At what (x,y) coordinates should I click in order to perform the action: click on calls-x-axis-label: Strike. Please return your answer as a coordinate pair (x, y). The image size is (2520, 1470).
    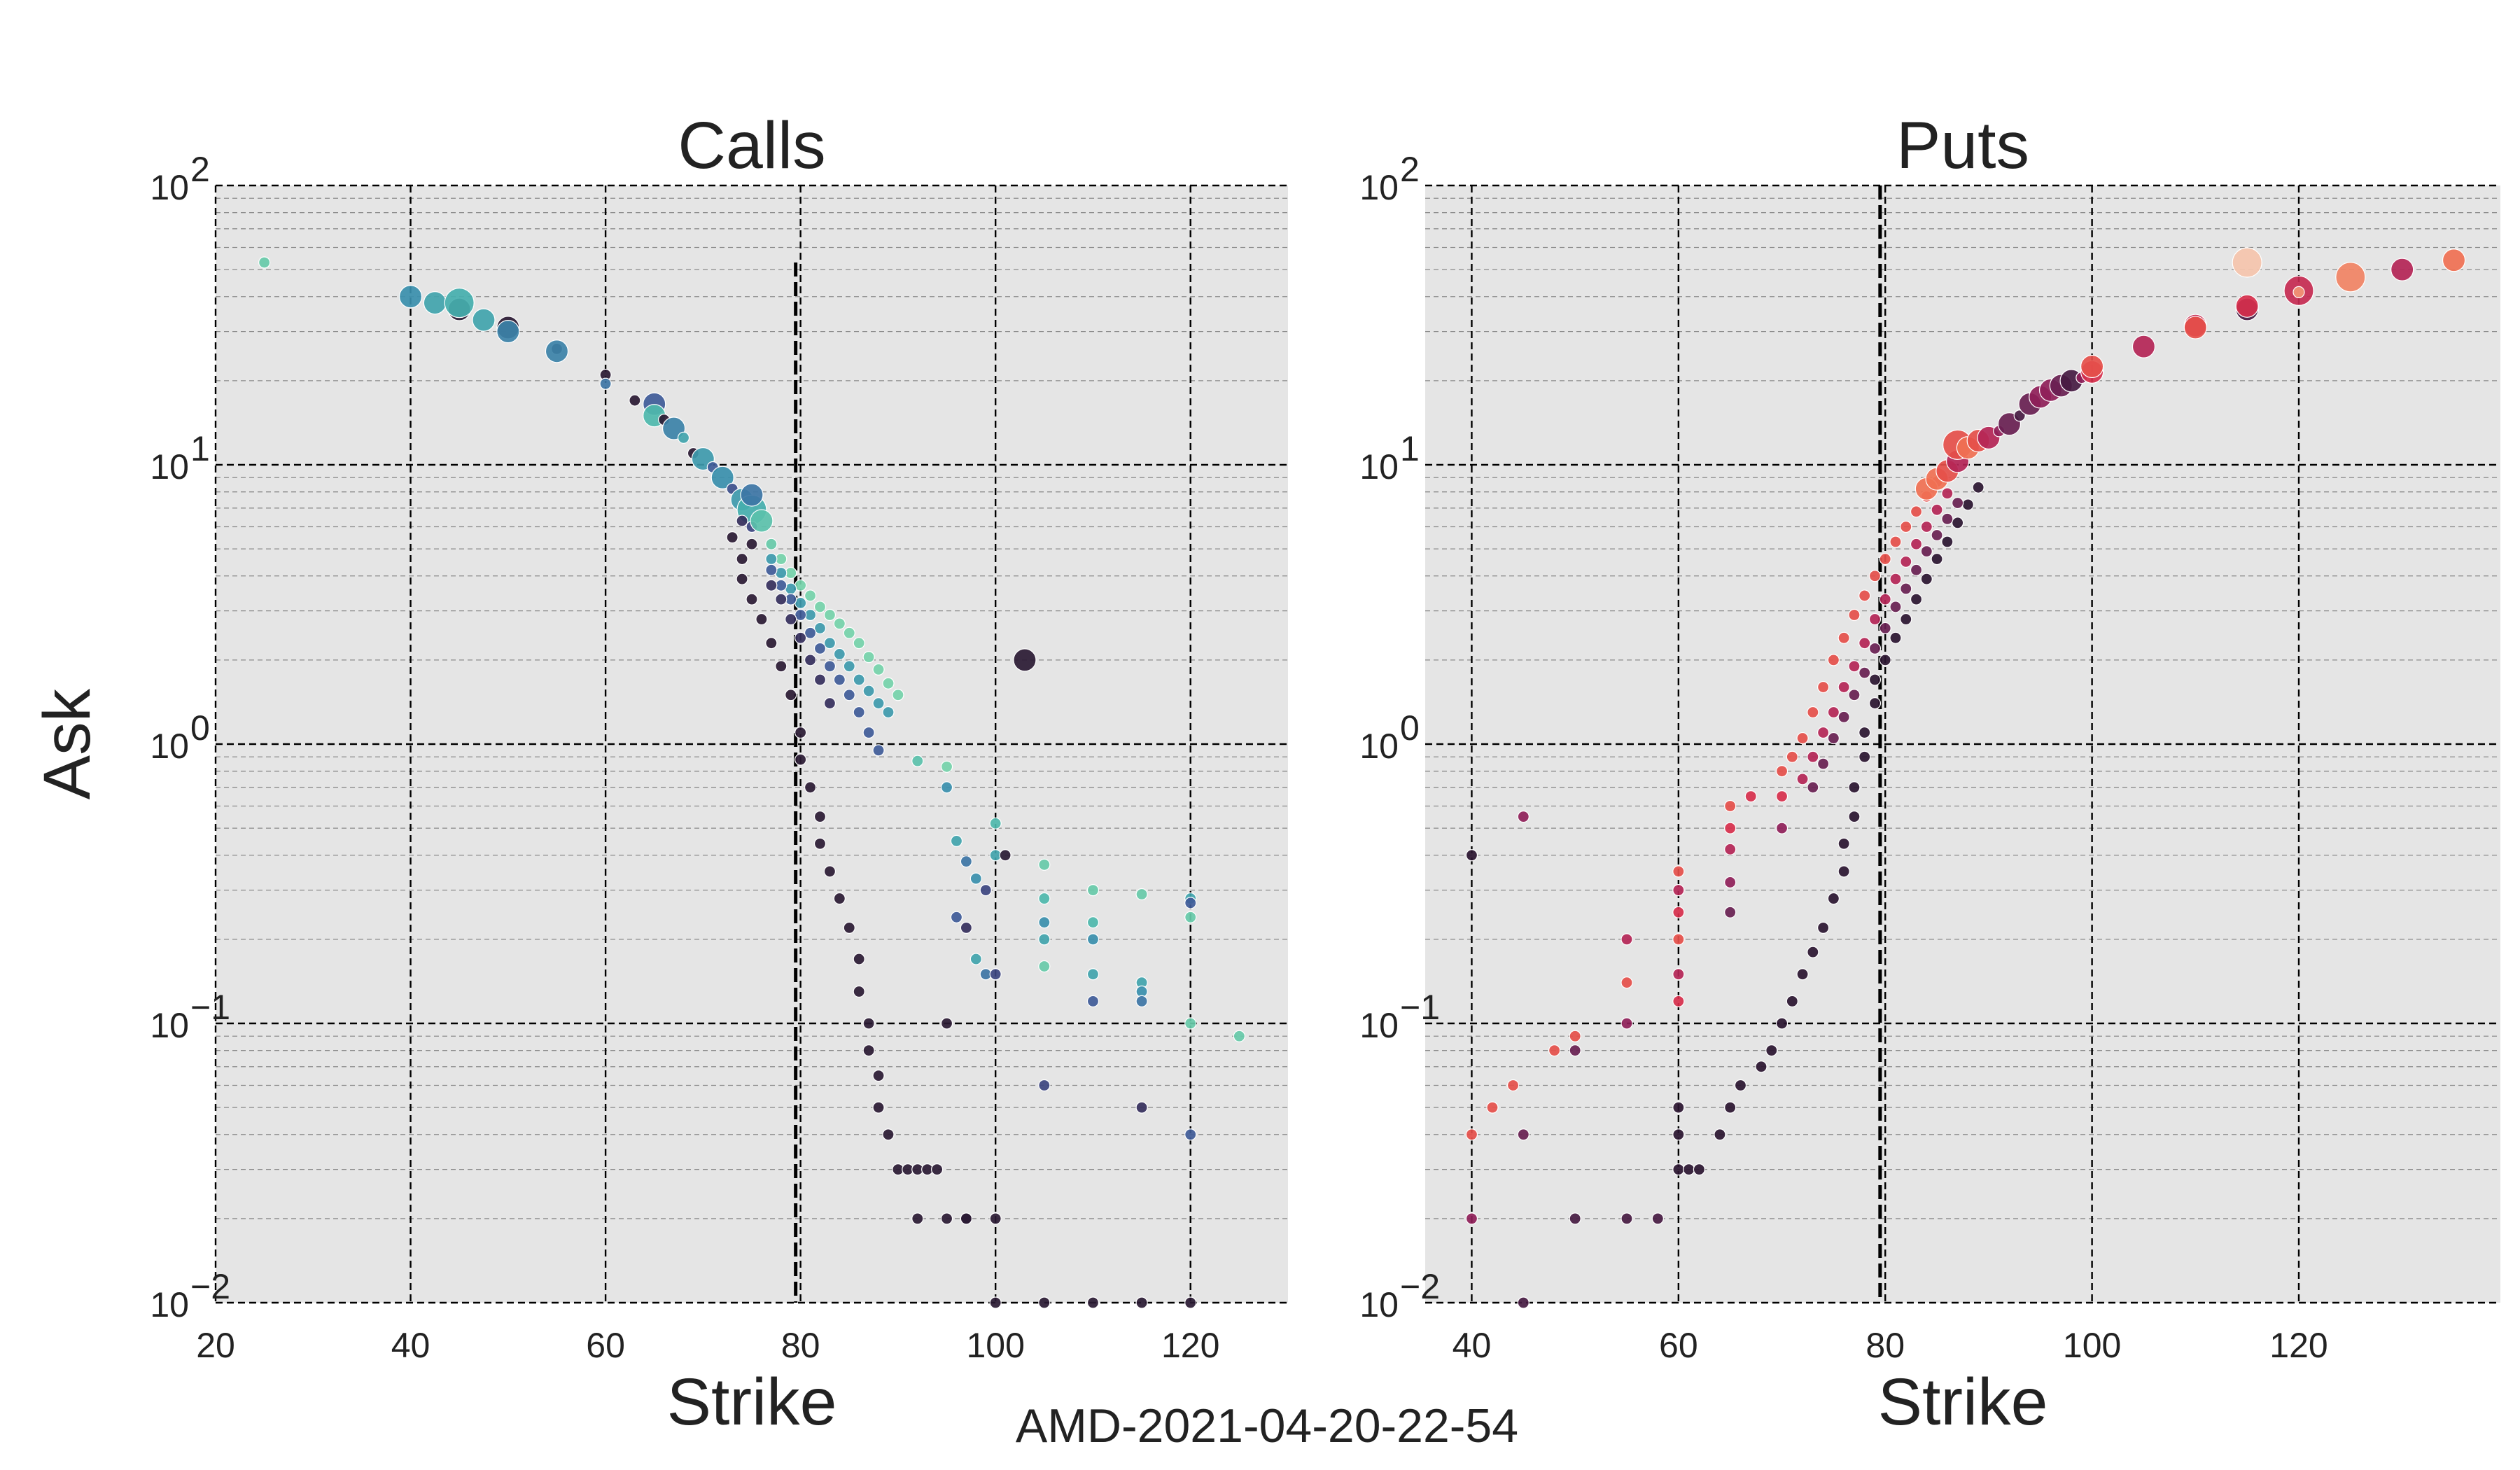
    Looking at the image, I should click on (752, 1402).